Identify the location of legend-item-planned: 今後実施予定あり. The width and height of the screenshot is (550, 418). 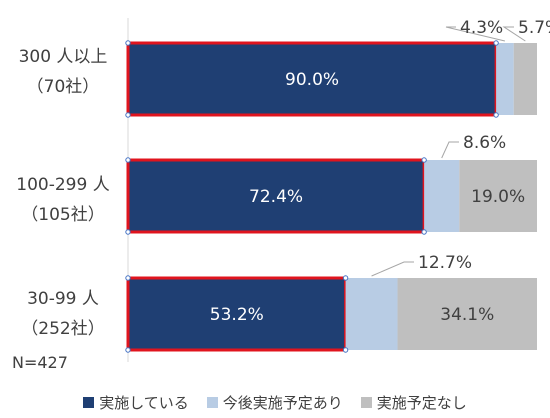
(274, 402).